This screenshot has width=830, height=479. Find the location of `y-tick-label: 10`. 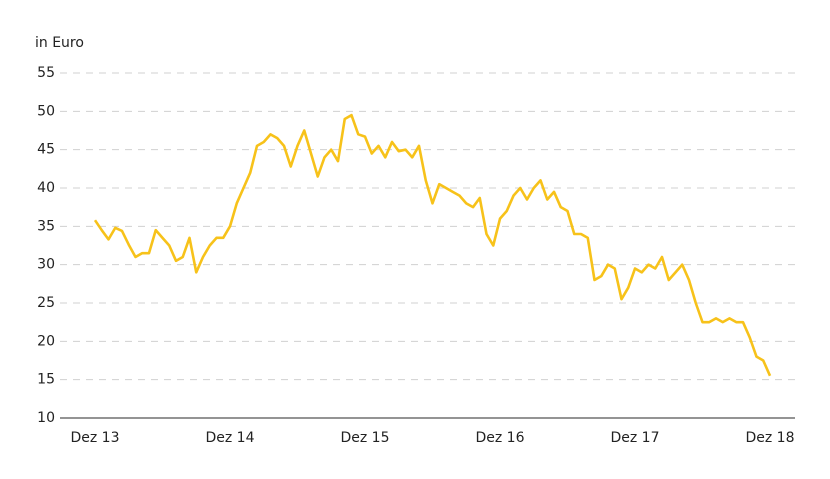

y-tick-label: 10 is located at coordinates (46, 418).